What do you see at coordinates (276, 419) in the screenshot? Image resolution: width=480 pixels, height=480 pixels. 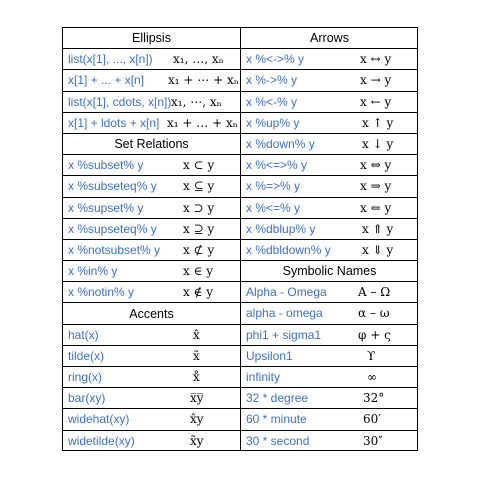 I see `expression-code: 60 * minute` at bounding box center [276, 419].